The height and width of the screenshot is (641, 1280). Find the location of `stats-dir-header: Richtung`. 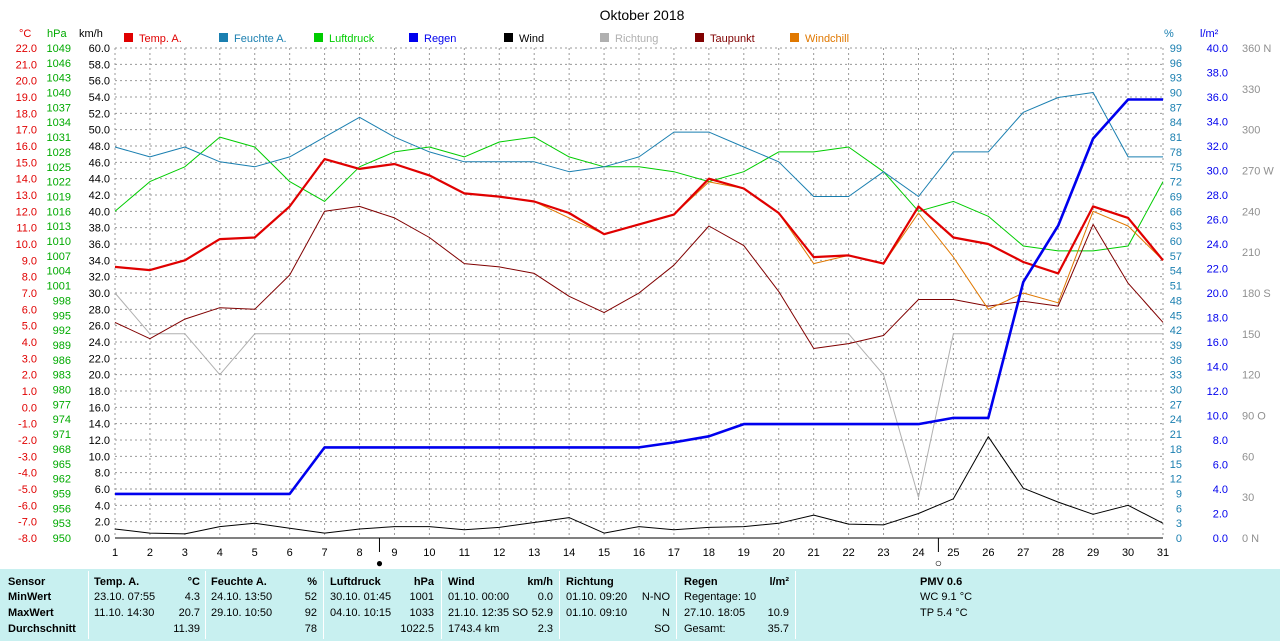

stats-dir-header: Richtung is located at coordinates (590, 582).